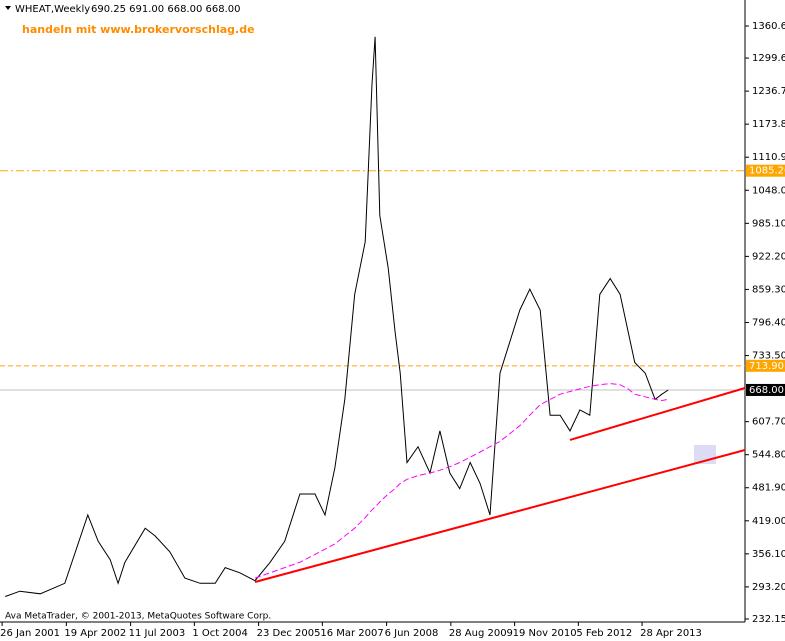 The height and width of the screenshot is (641, 785). What do you see at coordinates (768, 157) in the screenshot?
I see `y-tick-label: 1110.90` at bounding box center [768, 157].